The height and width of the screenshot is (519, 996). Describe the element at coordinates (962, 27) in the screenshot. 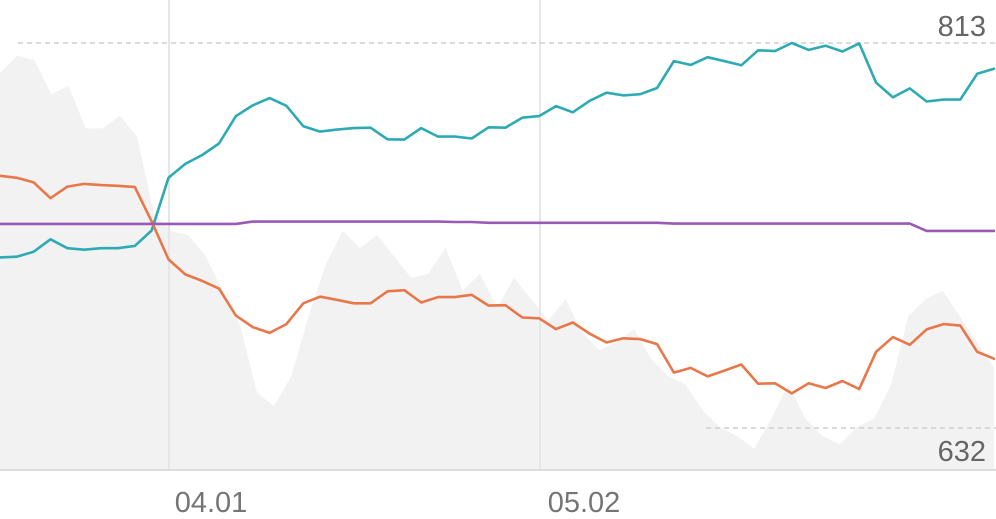

I see `max-value-label: 813` at that location.